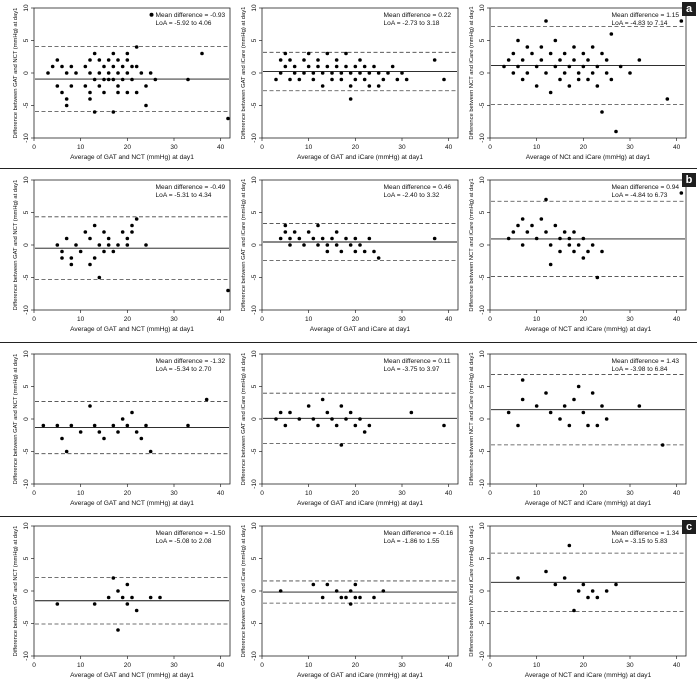 This screenshot has height=692, width=697. What do you see at coordinates (132, 675) in the screenshot?
I see `x-axis-label: Average of GAT and NCT (mmHg) at day1` at bounding box center [132, 675].